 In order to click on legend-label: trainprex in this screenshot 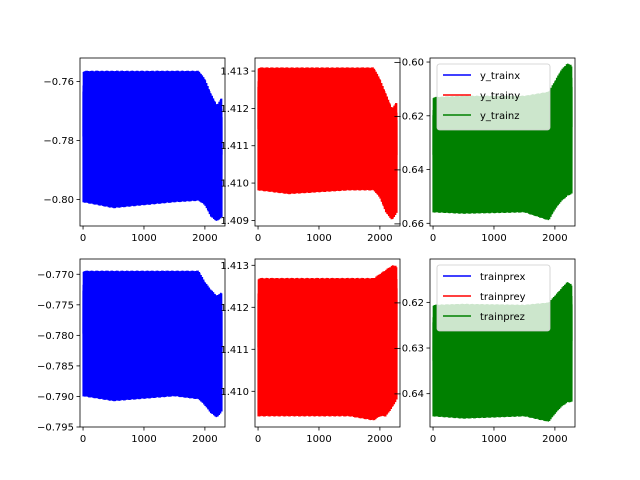, I will do `click(502, 277)`.